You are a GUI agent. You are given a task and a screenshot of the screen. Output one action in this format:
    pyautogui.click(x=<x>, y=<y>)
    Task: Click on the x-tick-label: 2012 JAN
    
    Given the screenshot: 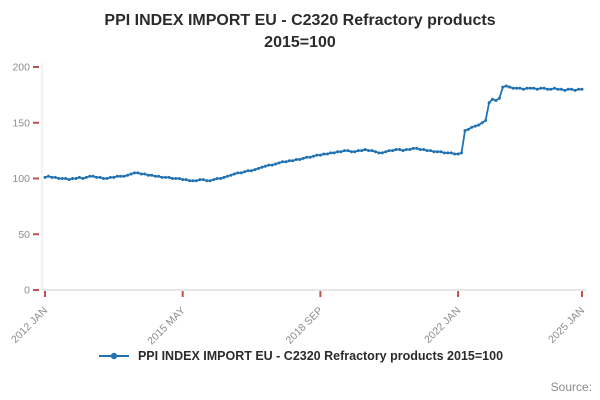 What is the action you would take?
    pyautogui.click(x=29, y=325)
    